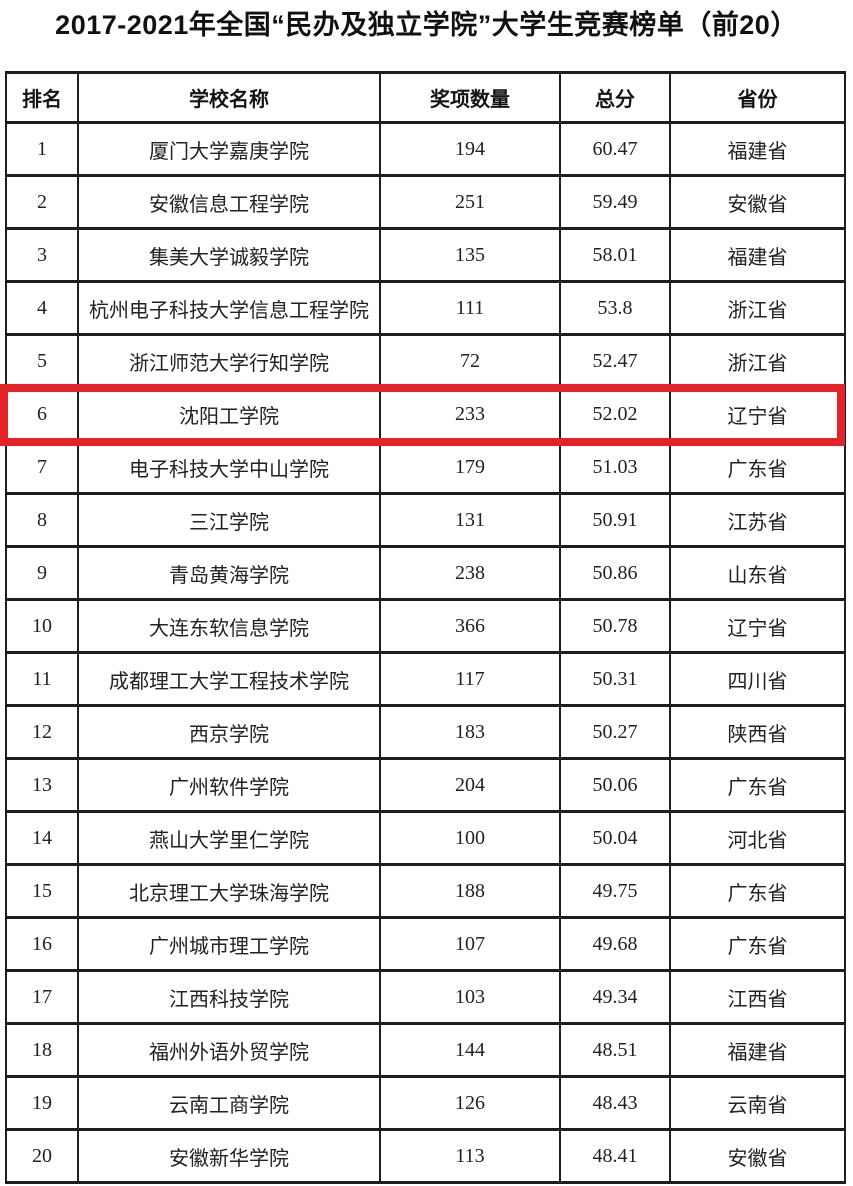 The image size is (853, 1186). Describe the element at coordinates (425, 97) in the screenshot. I see `header-row: 排名 学校名称 奖项数量 总分 省份` at that location.